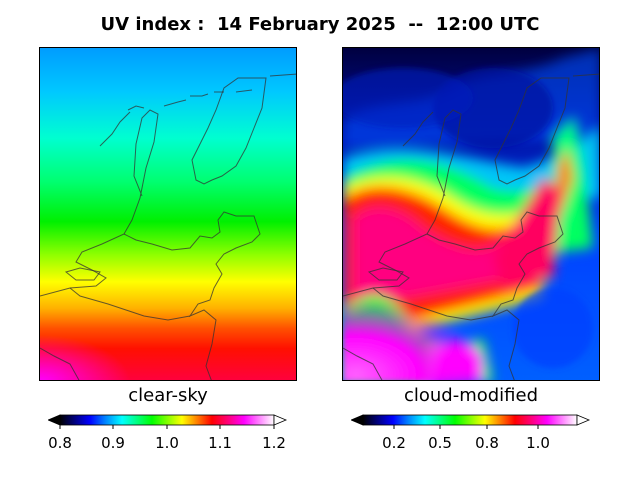 This screenshot has width=640, height=480. What do you see at coordinates (320, 24) in the screenshot?
I see `map-title: UV index : 14 February 2025 -- 12:00 UTC` at bounding box center [320, 24].